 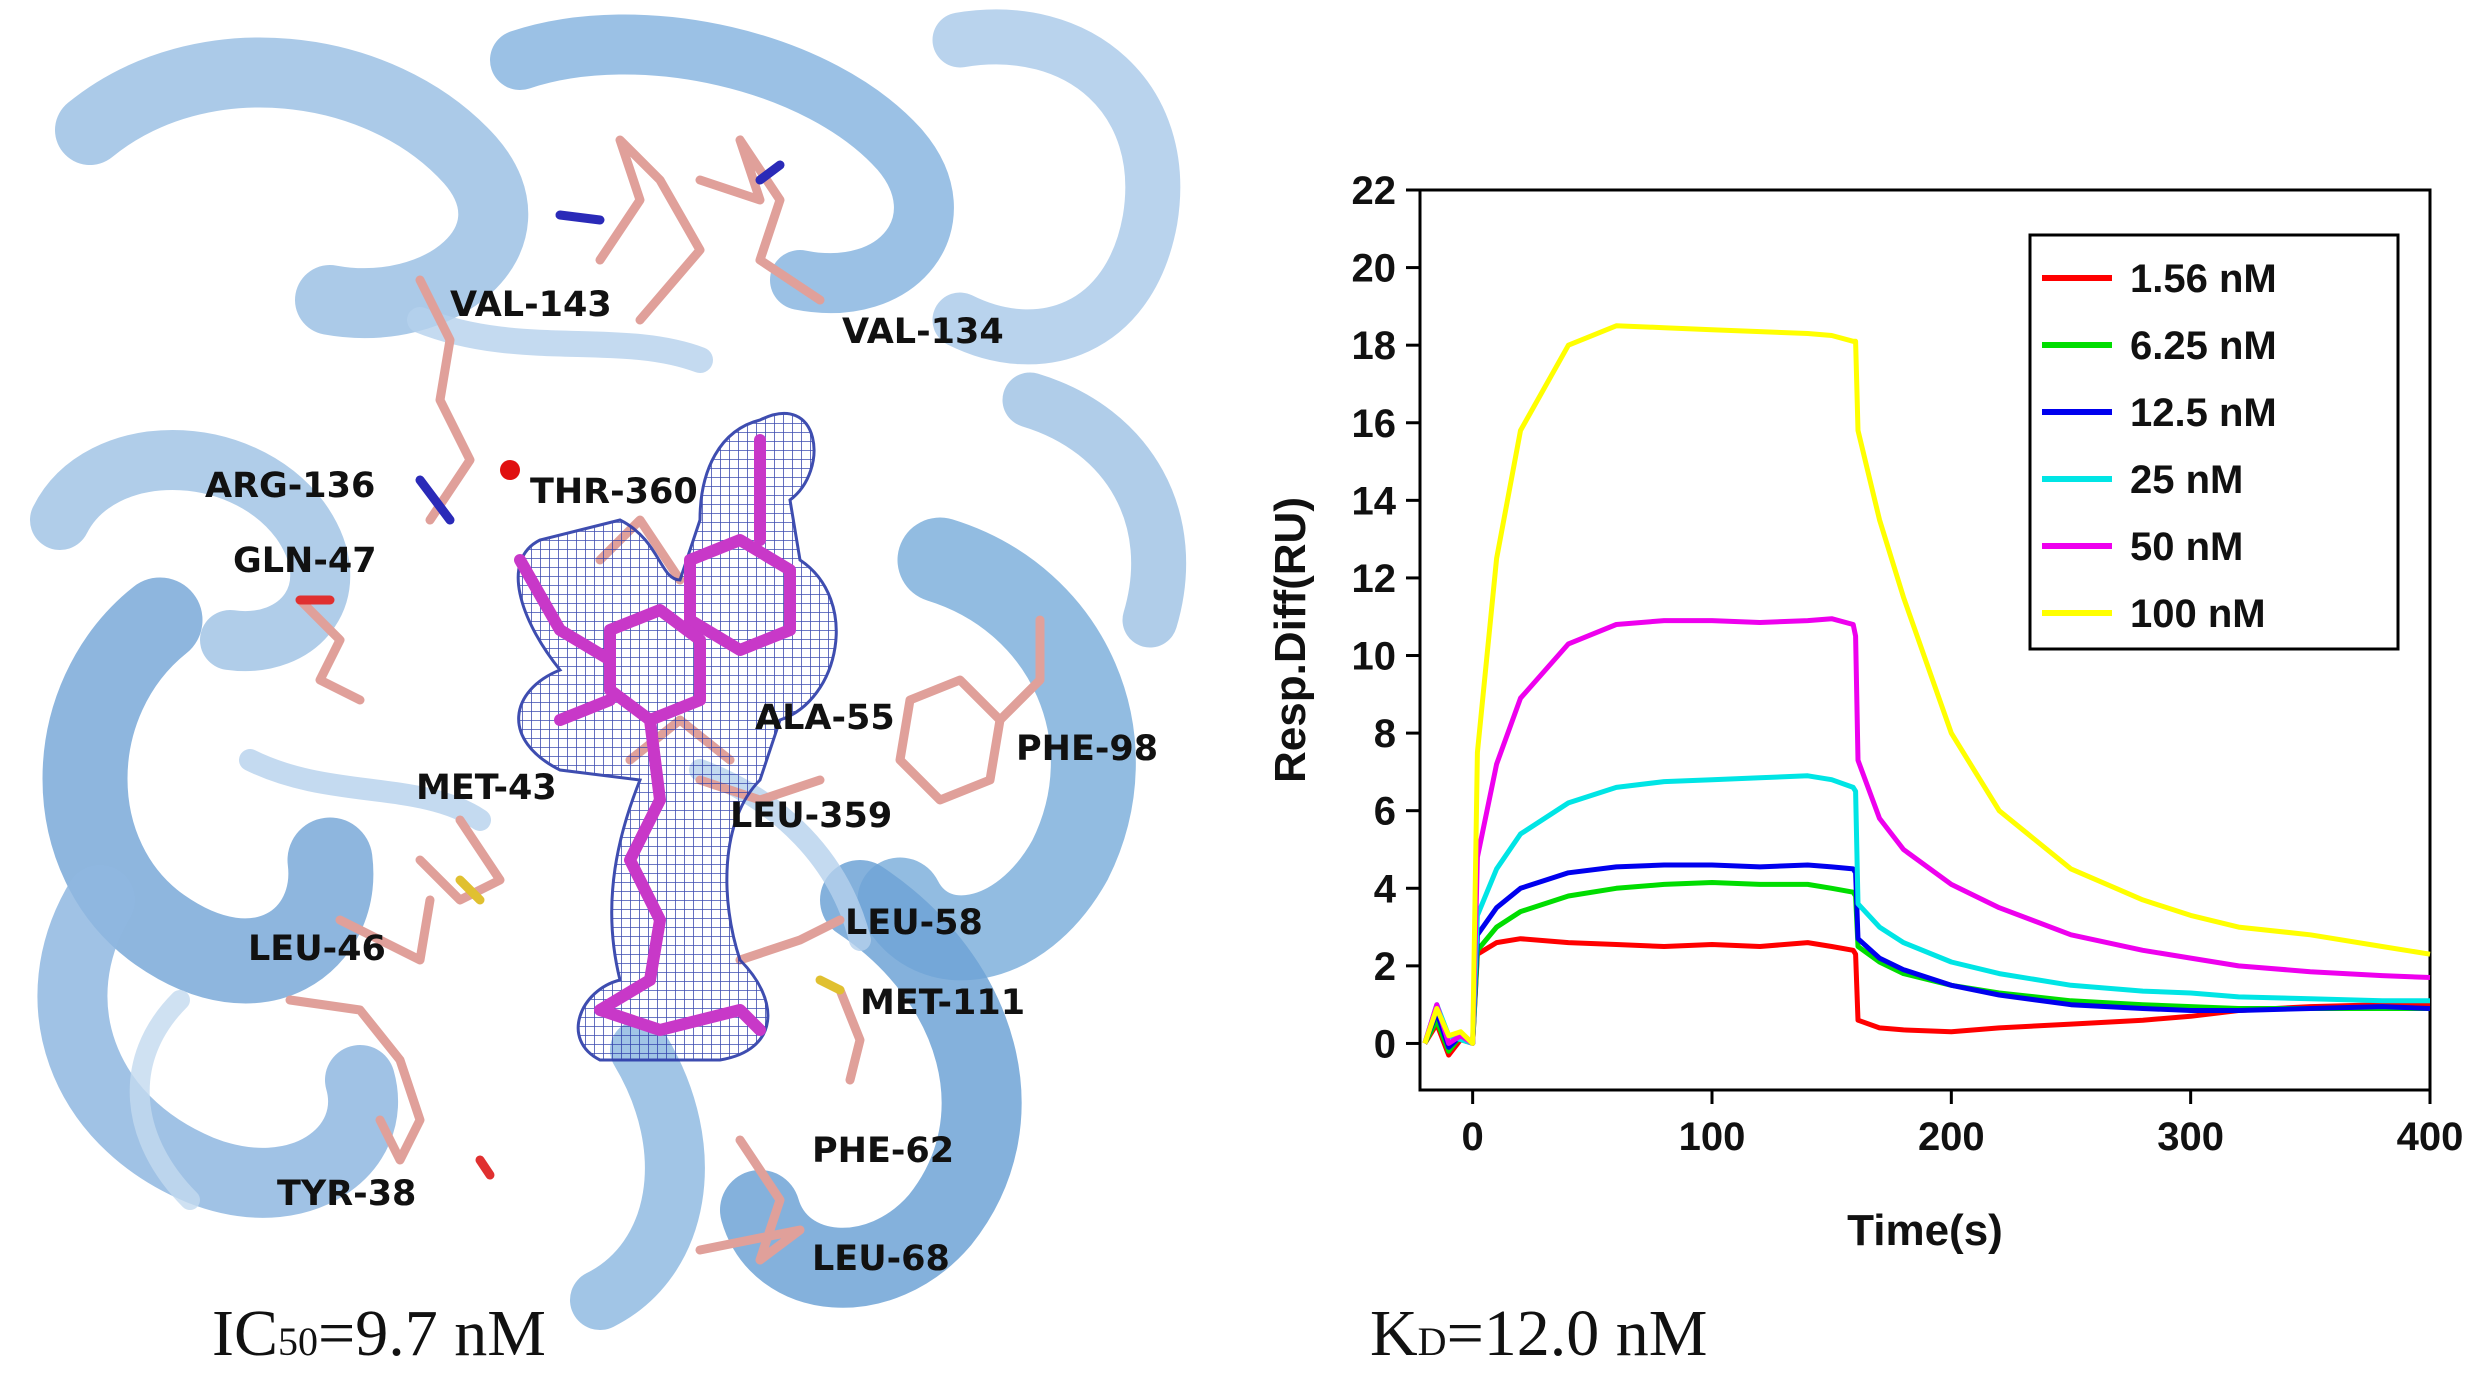 I want to click on legend: 1.56 nM 6.25 nM 12.5 nM 25 nM 50 nM 100 nM, so click(x=2214, y=442).